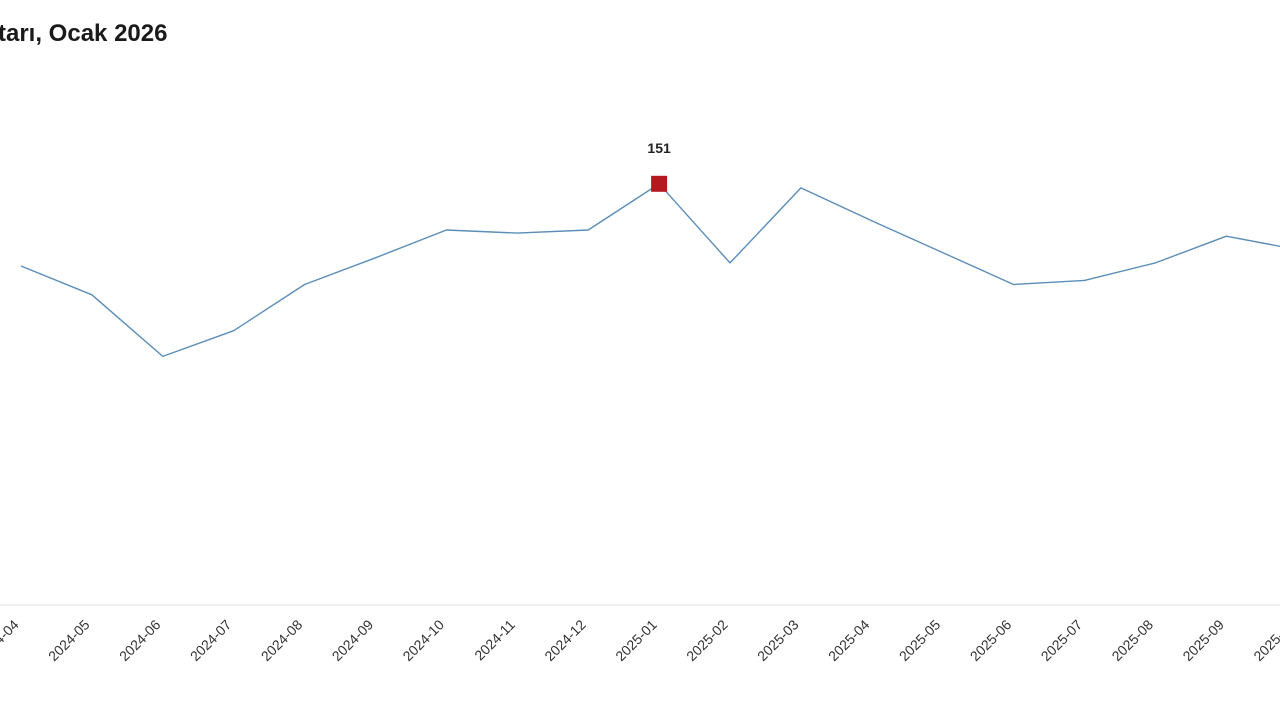 The width and height of the screenshot is (1280, 720). I want to click on x-tick-label-2025-09: 2025-09, so click(1203, 640).